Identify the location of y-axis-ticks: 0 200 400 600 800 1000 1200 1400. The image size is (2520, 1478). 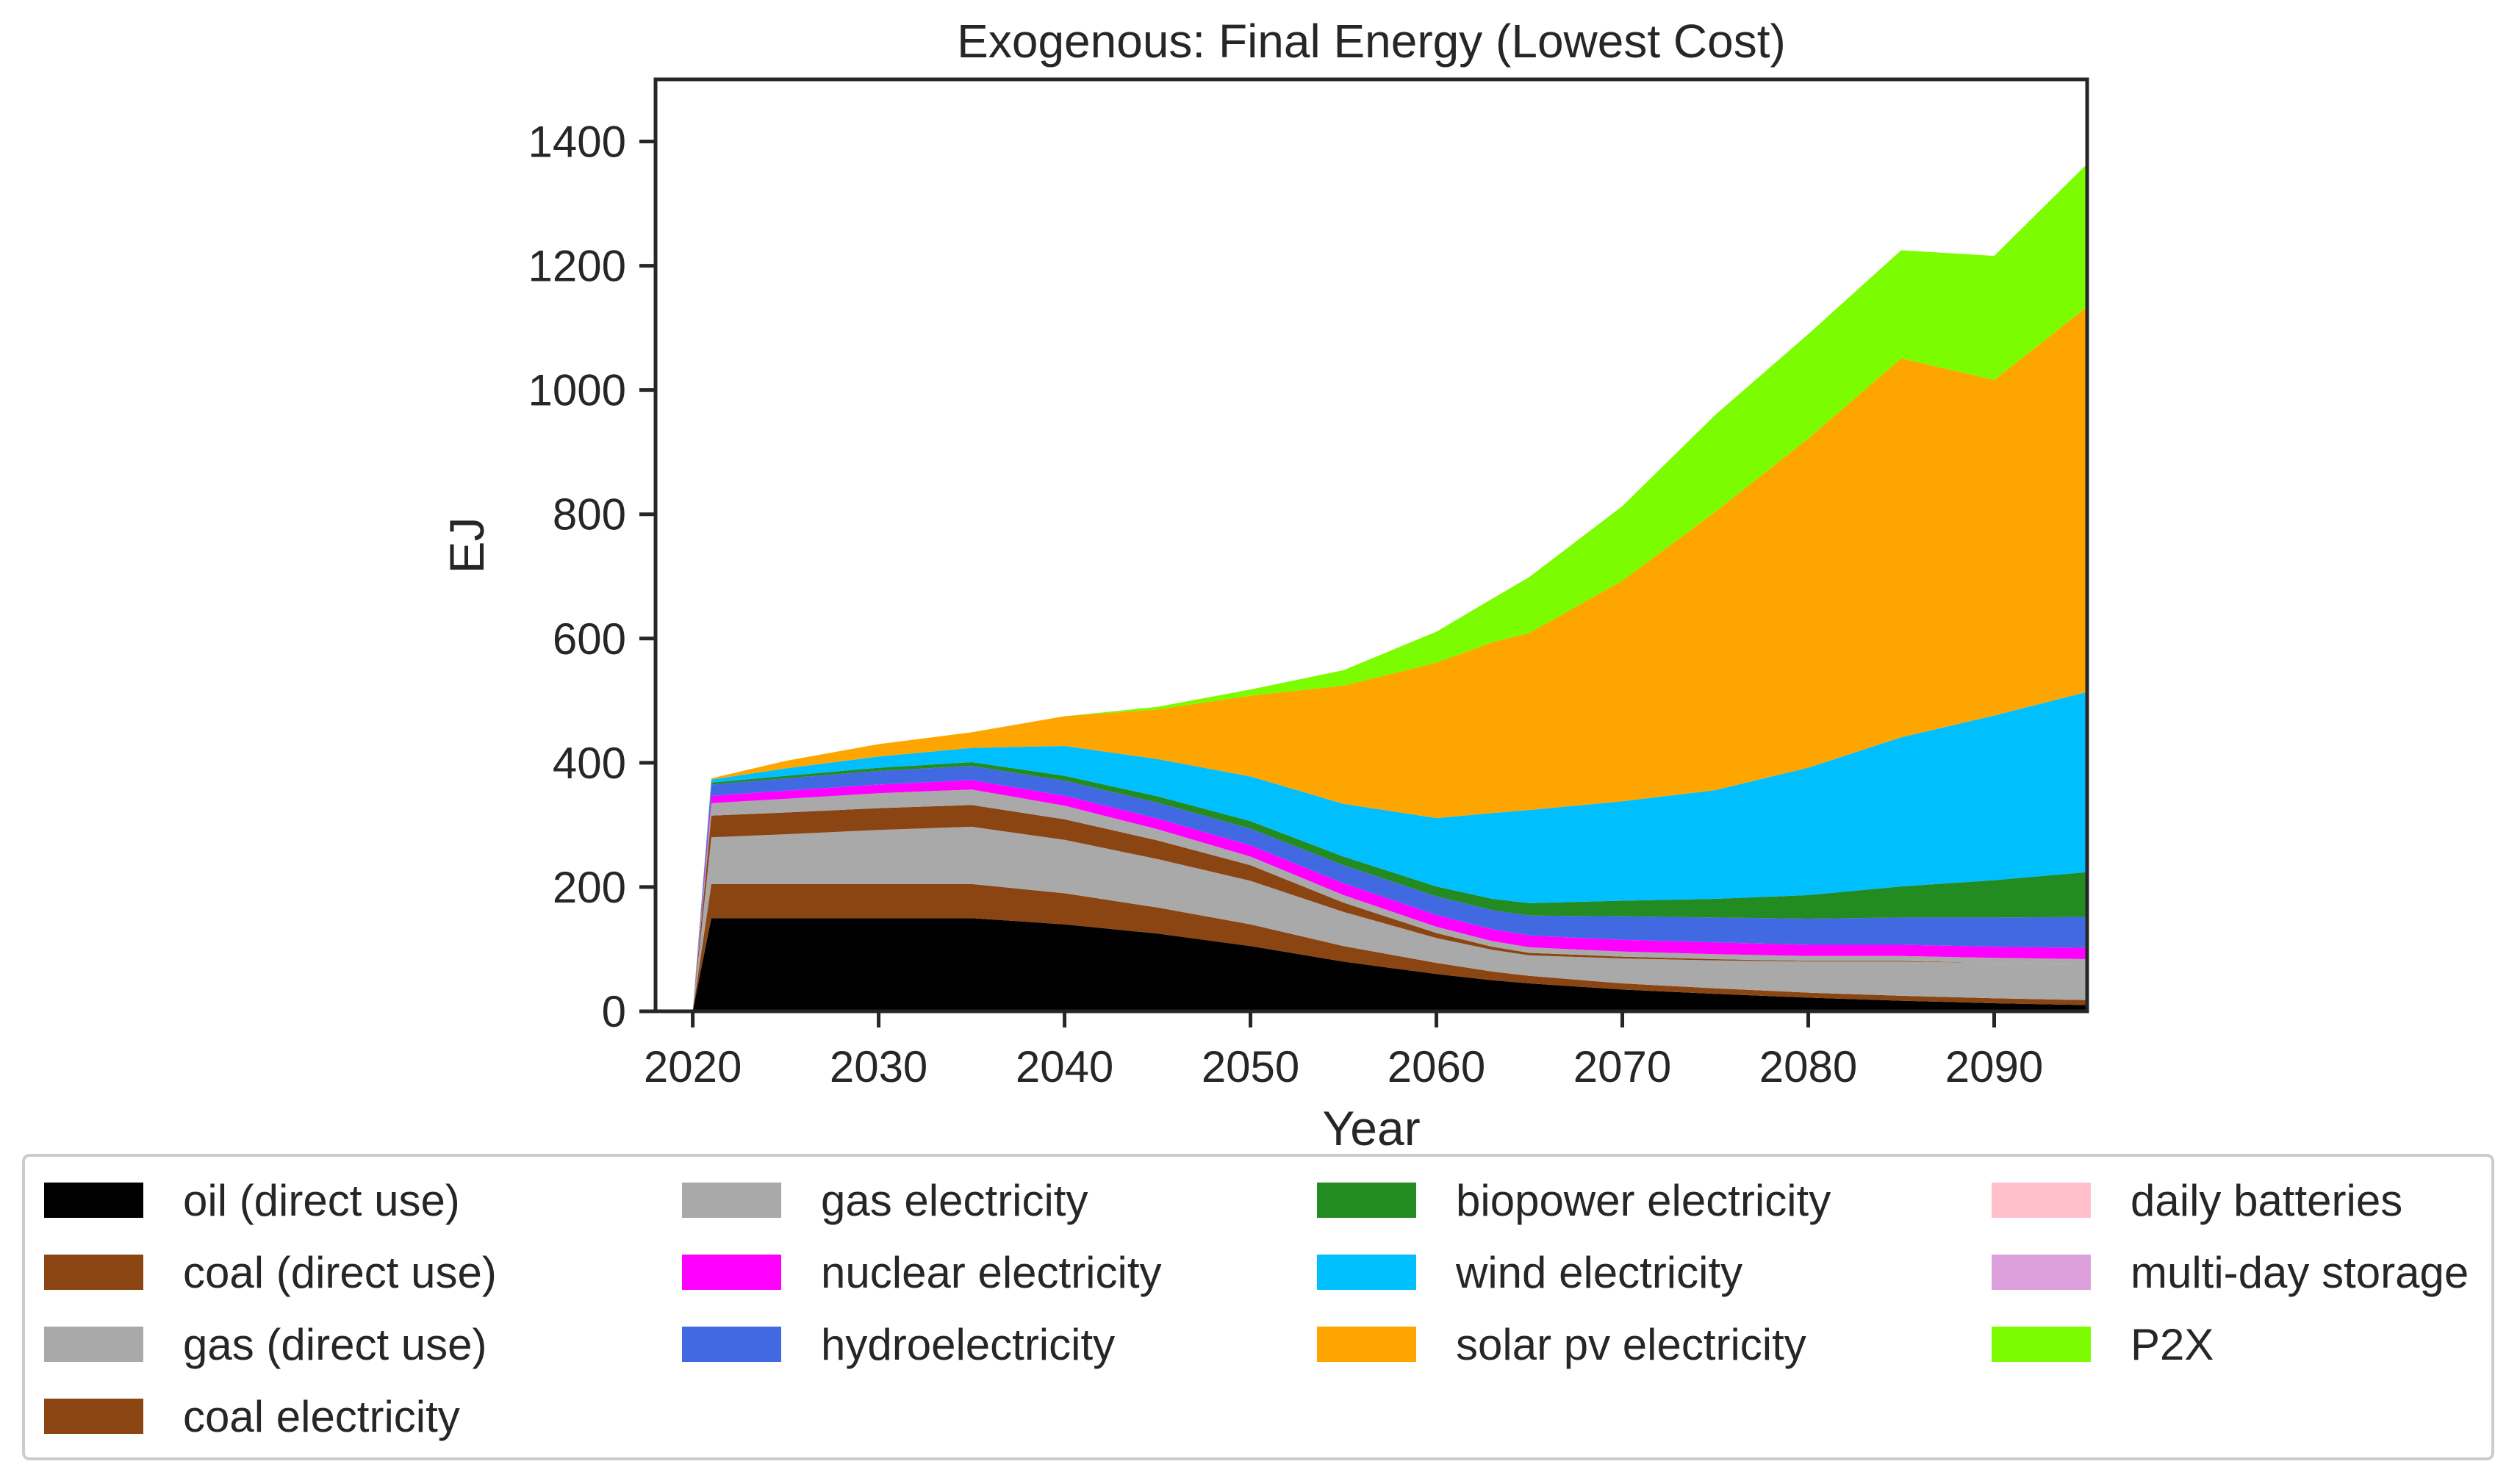
(592, 577).